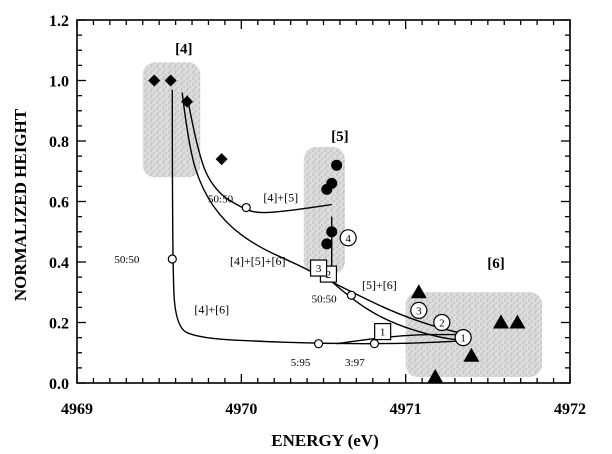  I want to click on y-tick-label: 0.0, so click(59, 384).